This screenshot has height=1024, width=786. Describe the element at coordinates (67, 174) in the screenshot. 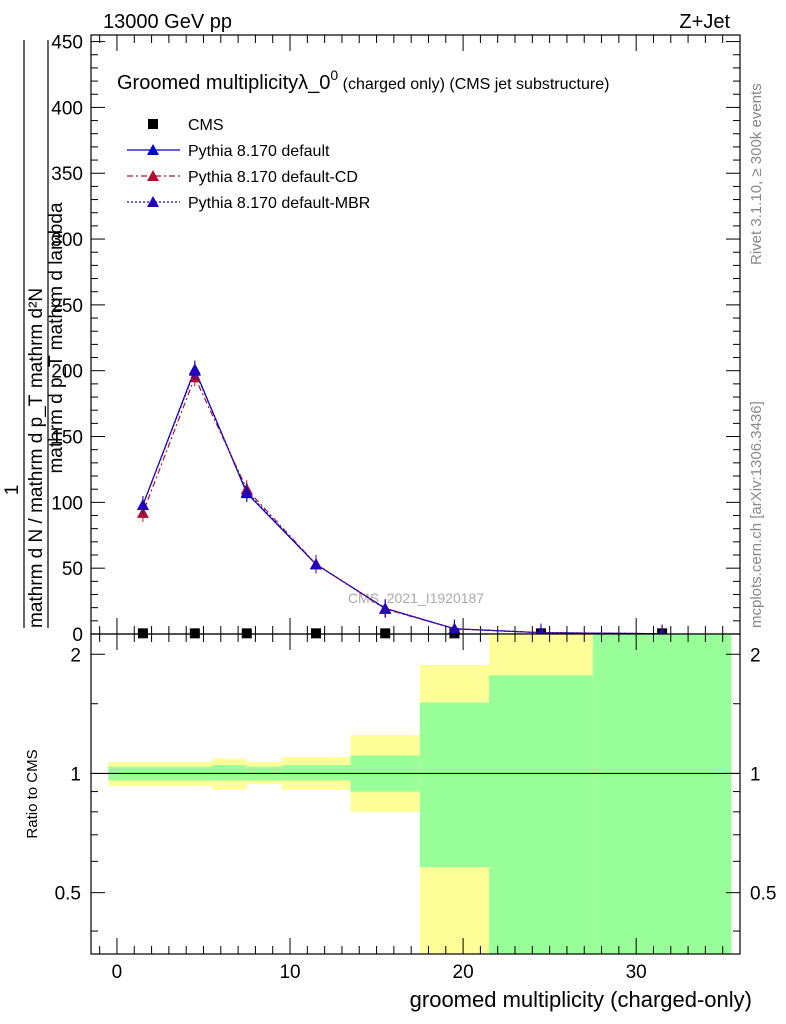

I see `main-ytick-label: 350` at that location.